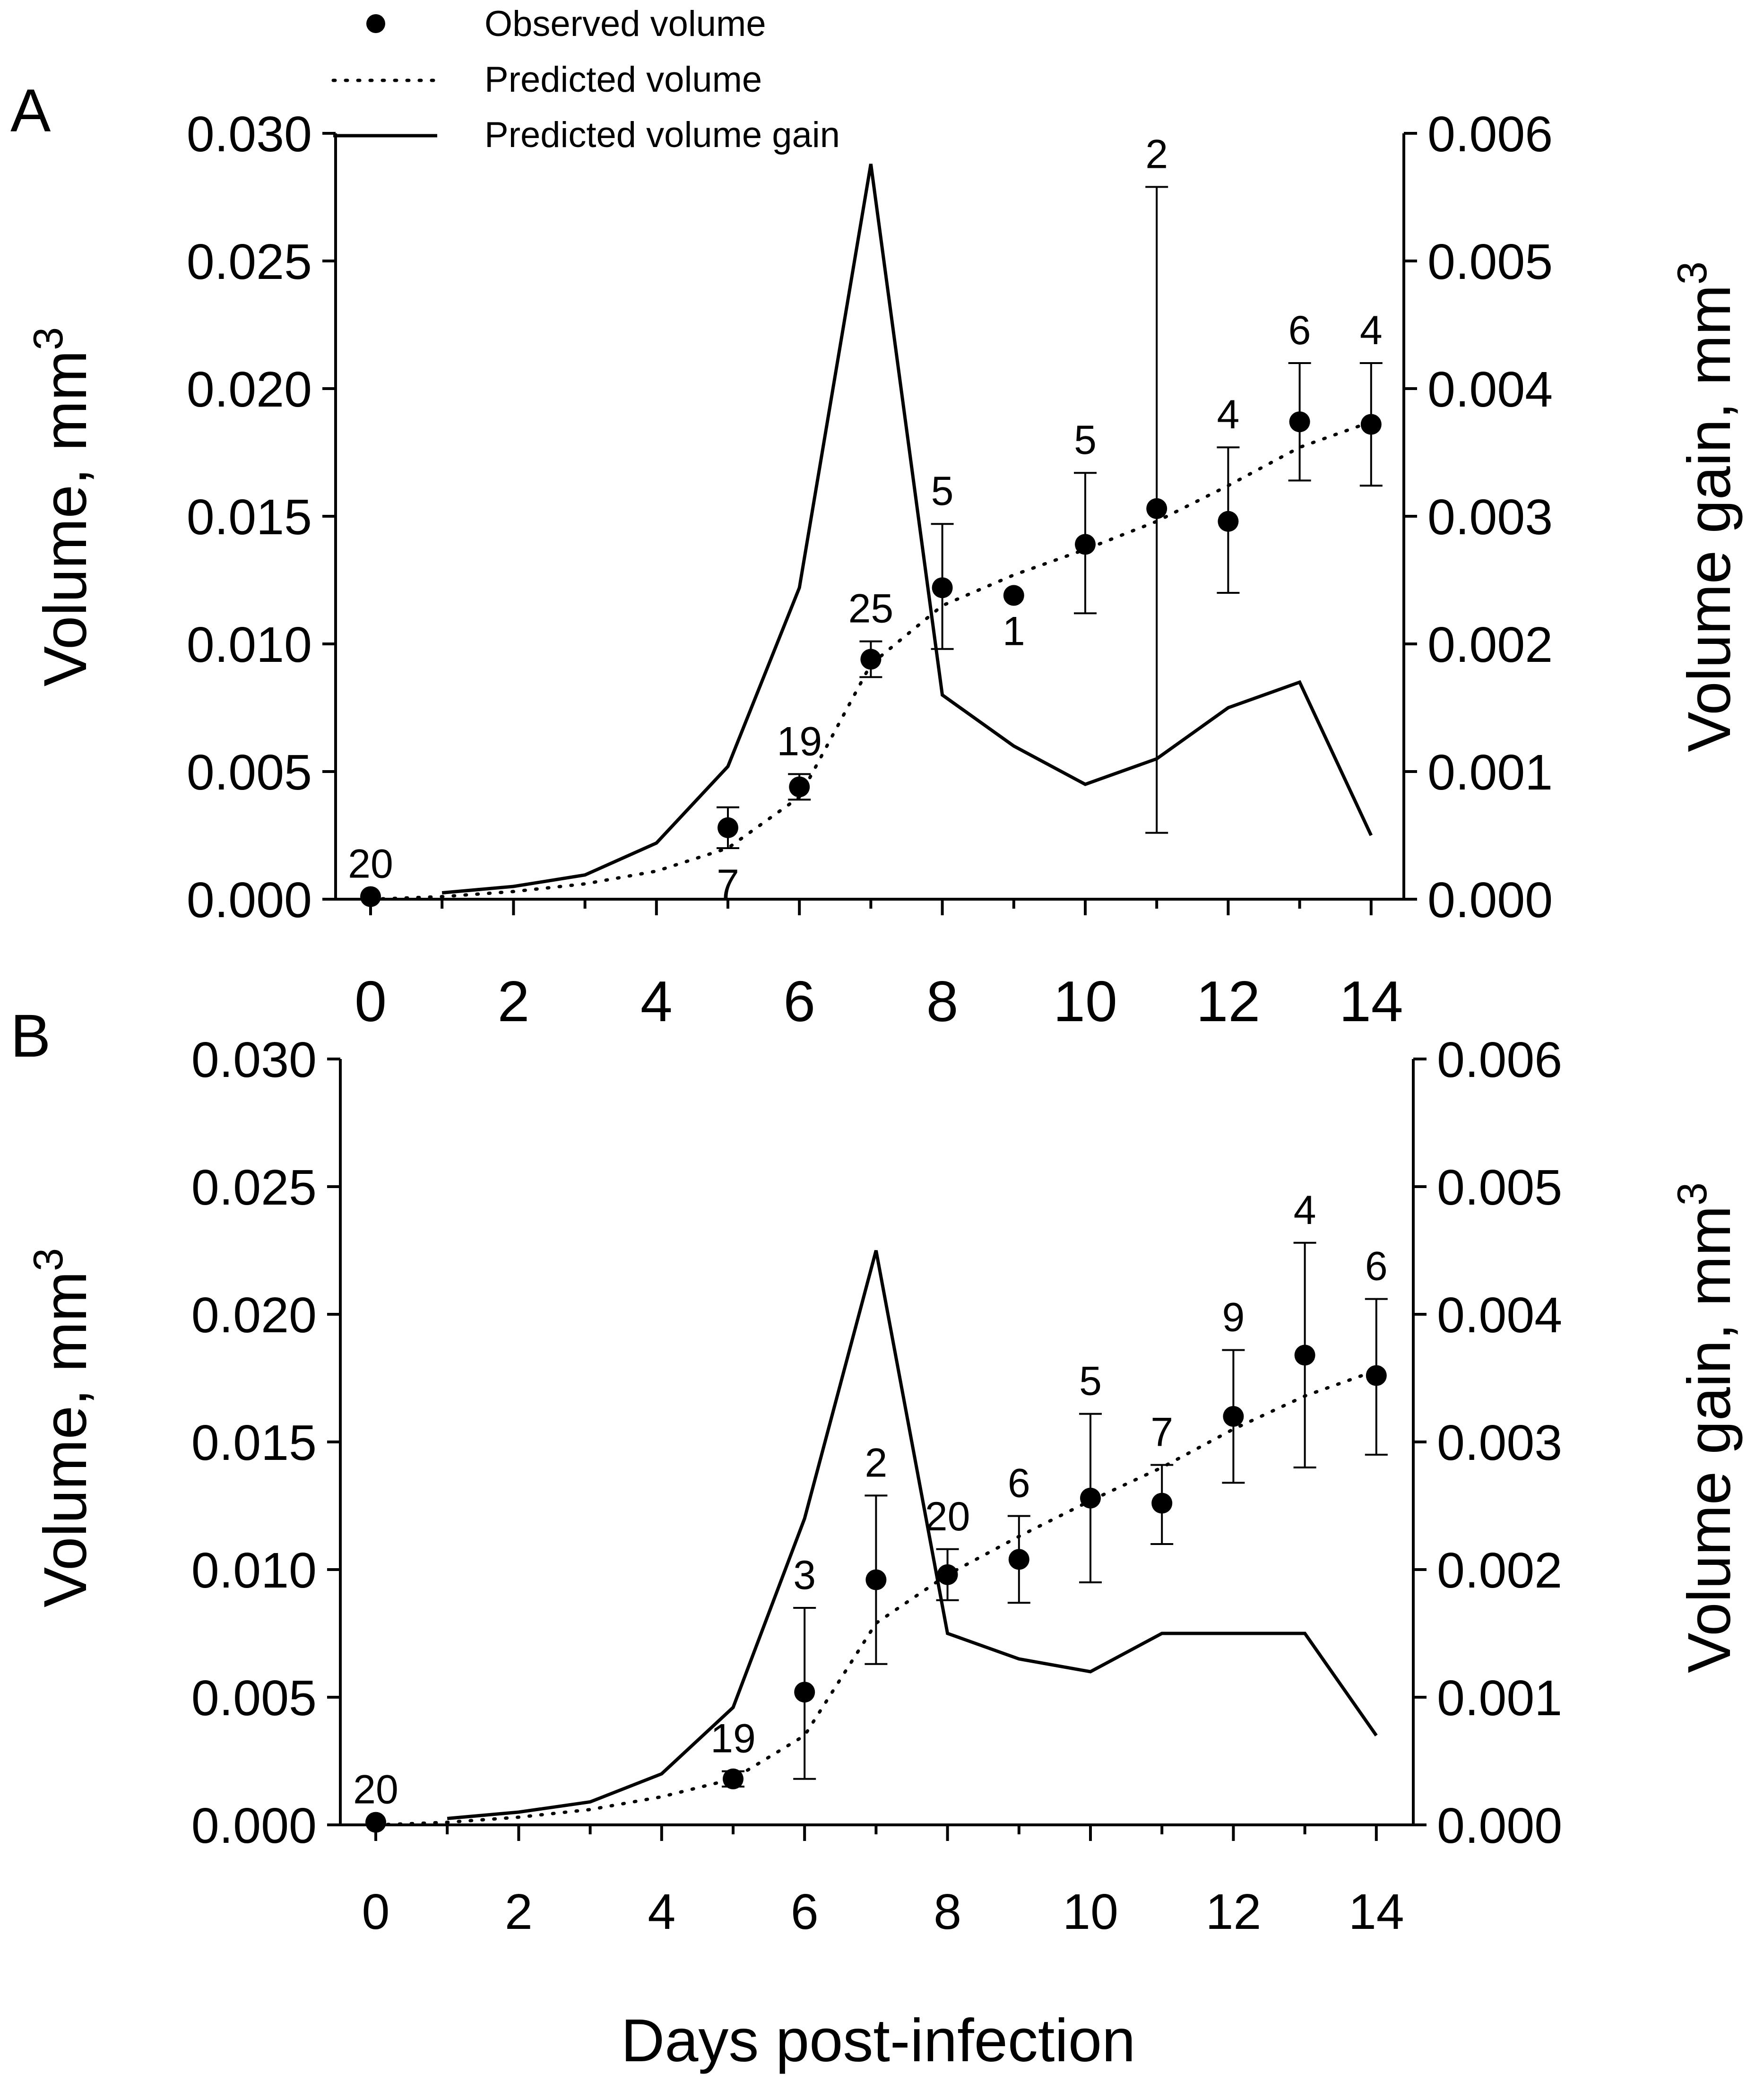  I want to click on panel-a-right-tick-label: 0.004, so click(1490, 390).